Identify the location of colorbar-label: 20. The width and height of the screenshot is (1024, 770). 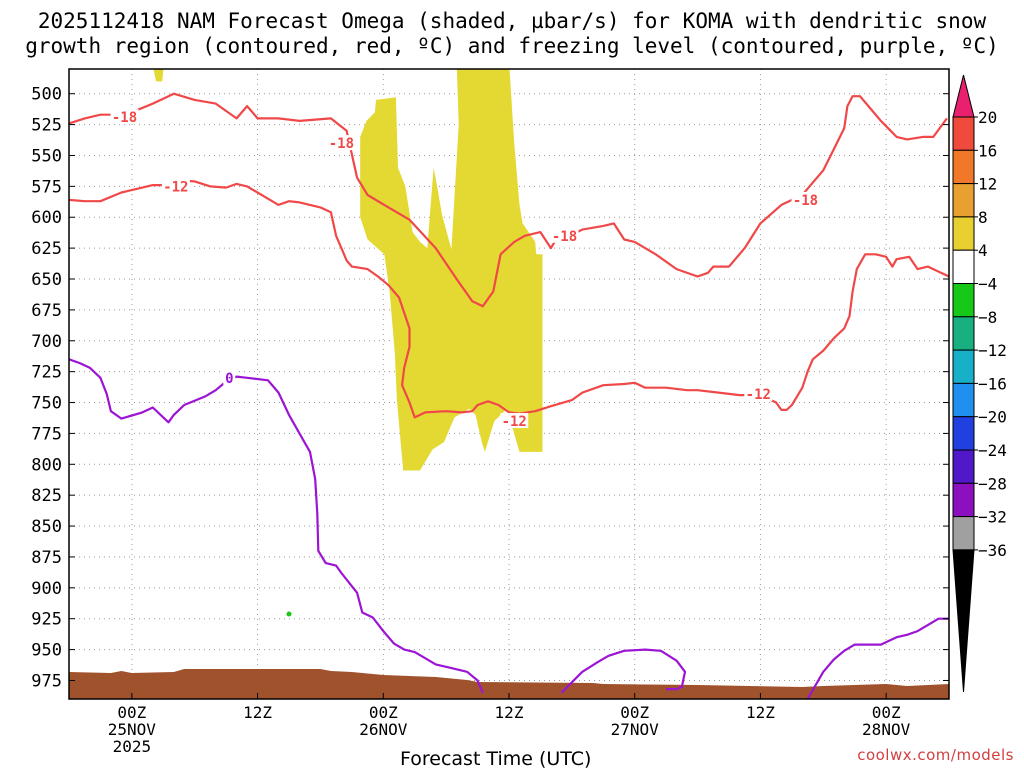
(987, 117).